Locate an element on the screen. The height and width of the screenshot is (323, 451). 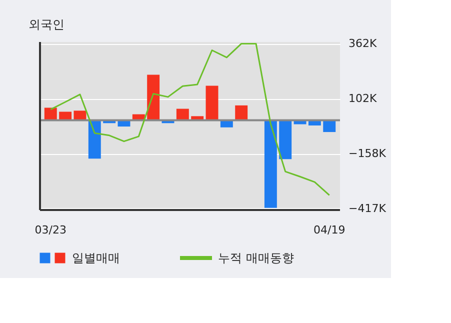
x-tick-label: 04/19 is located at coordinates (330, 230).